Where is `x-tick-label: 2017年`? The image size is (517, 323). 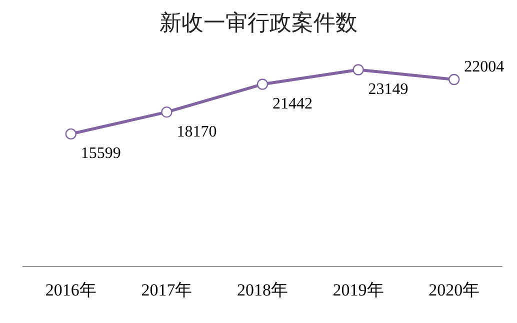 x-tick-label: 2017年 is located at coordinates (166, 290).